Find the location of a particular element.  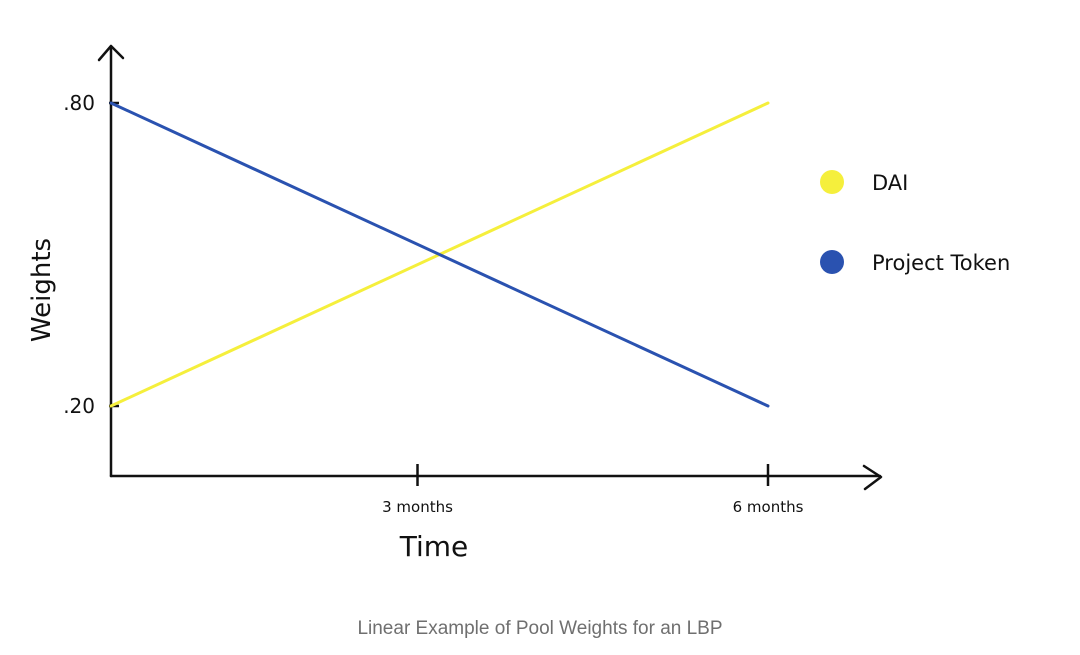

legend: DAI Project Token is located at coordinates (915, 222).